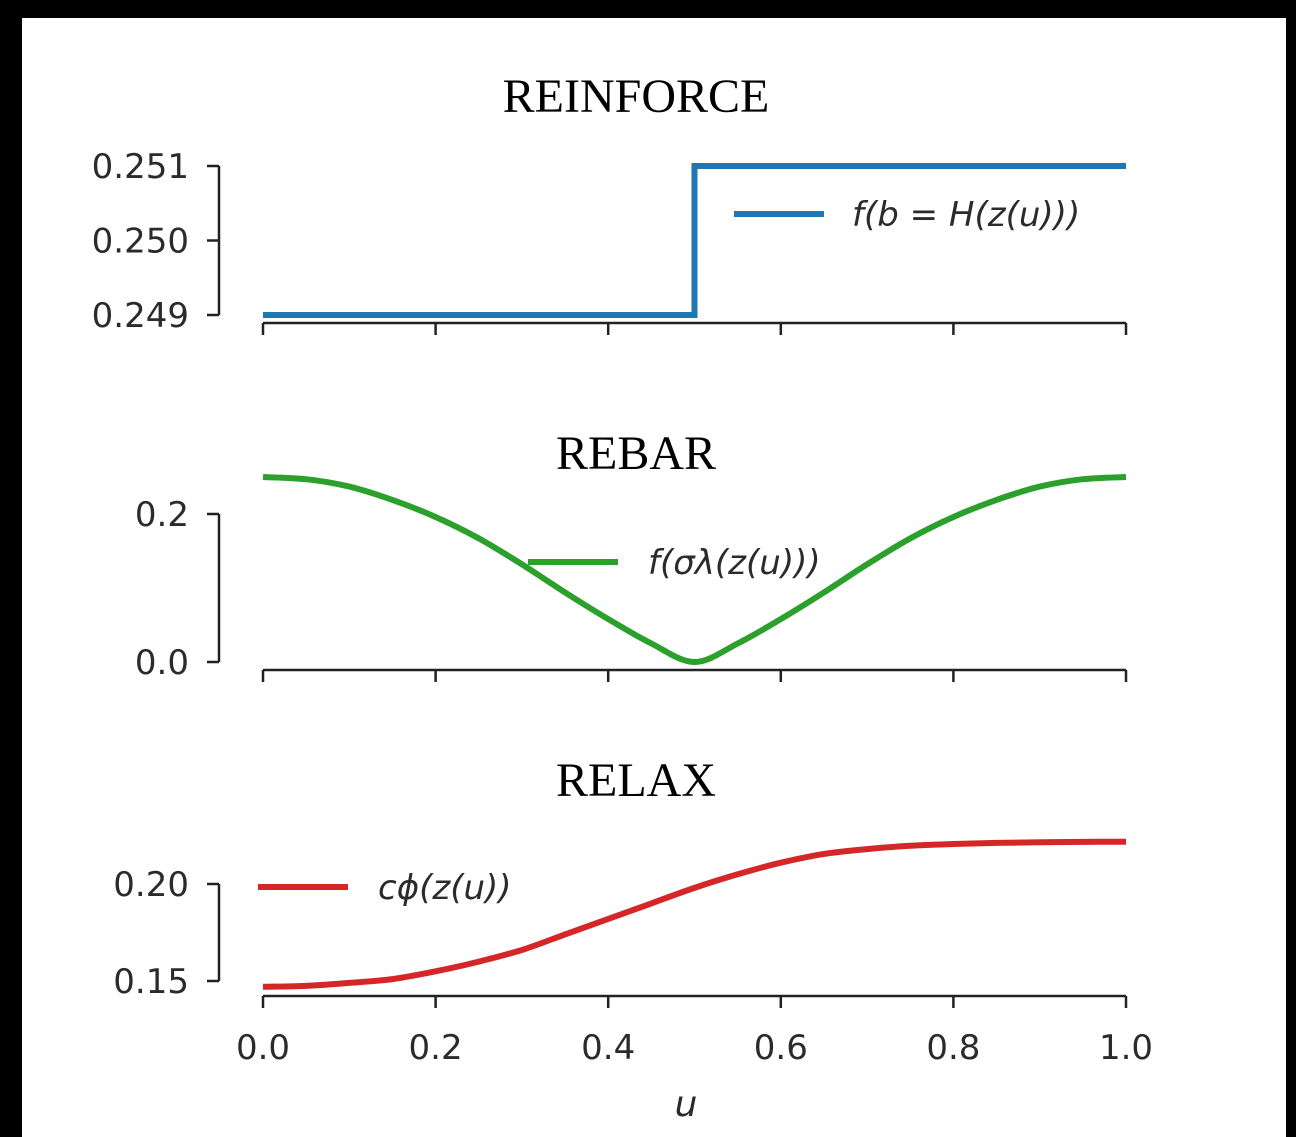 The image size is (1296, 1137). What do you see at coordinates (263, 1048) in the screenshot?
I see `x-tick-label: 0.0` at bounding box center [263, 1048].